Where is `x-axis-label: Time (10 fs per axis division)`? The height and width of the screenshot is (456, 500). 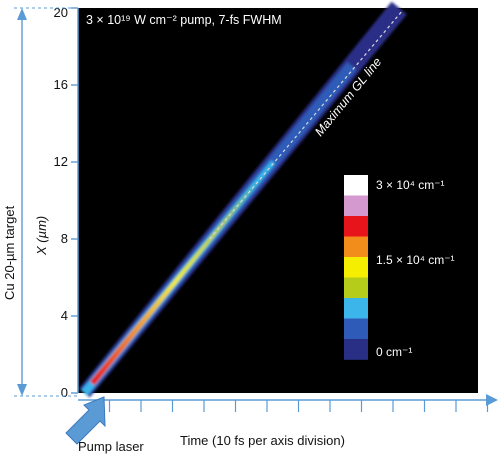 x-axis-label: Time (10 fs per axis division) is located at coordinates (262, 440).